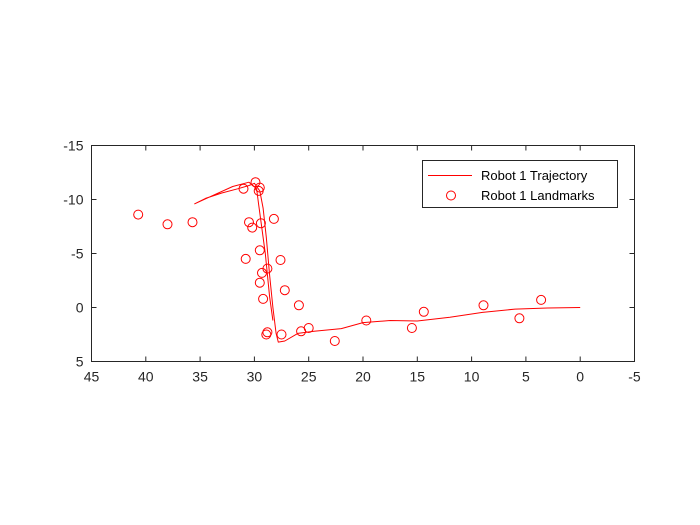 Image resolution: width=700 pixels, height=525 pixels. What do you see at coordinates (418, 377) in the screenshot?
I see `x-tick-label: 15` at bounding box center [418, 377].